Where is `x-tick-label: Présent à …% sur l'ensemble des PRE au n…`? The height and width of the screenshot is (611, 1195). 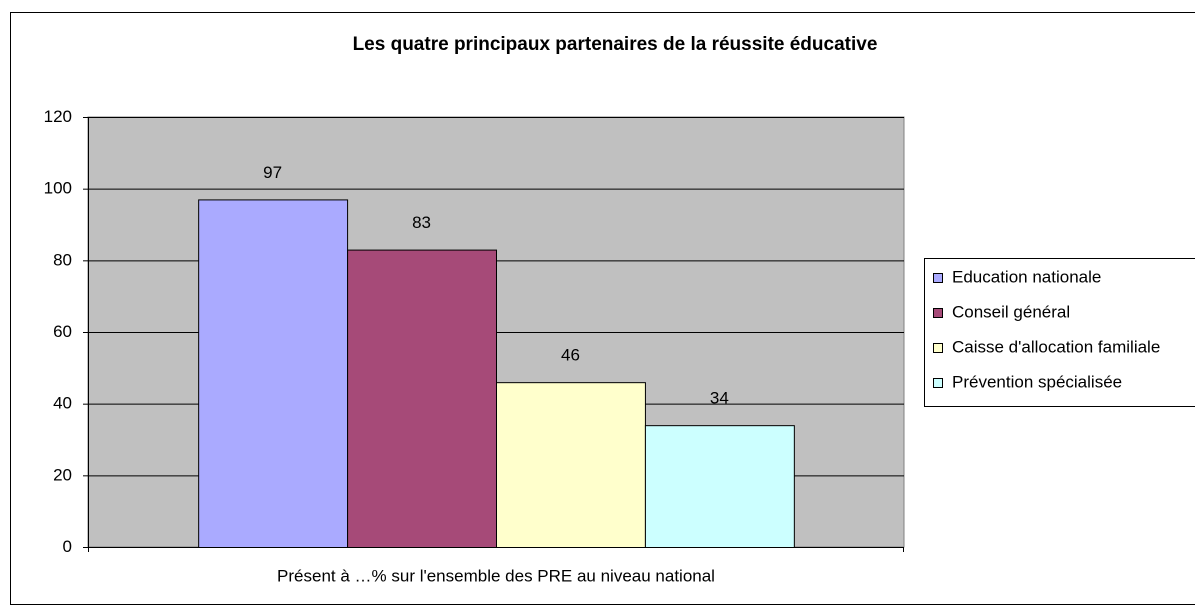
x-tick-label: Présent à …% sur l'ensemble des PRE au n… is located at coordinates (496, 575).